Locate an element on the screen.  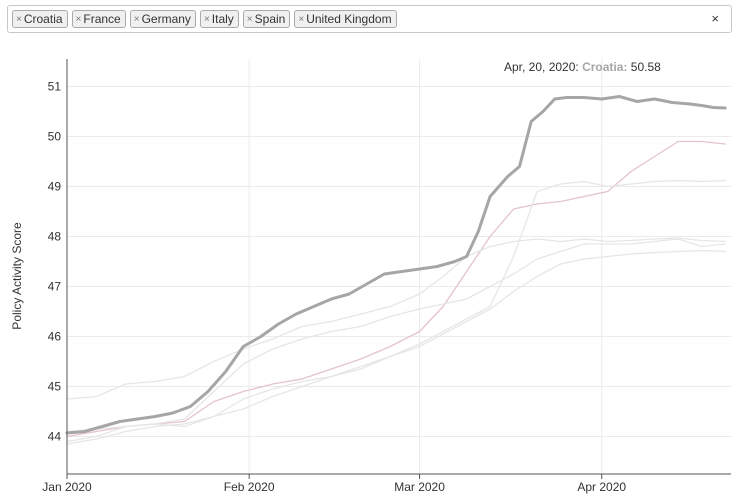
tag-germany: × Germany is located at coordinates (162, 19).